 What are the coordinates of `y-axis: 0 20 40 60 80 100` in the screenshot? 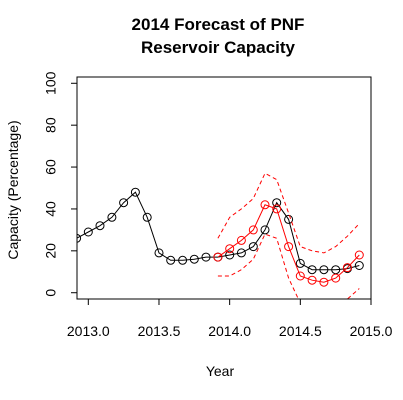 It's located at (60, 184).